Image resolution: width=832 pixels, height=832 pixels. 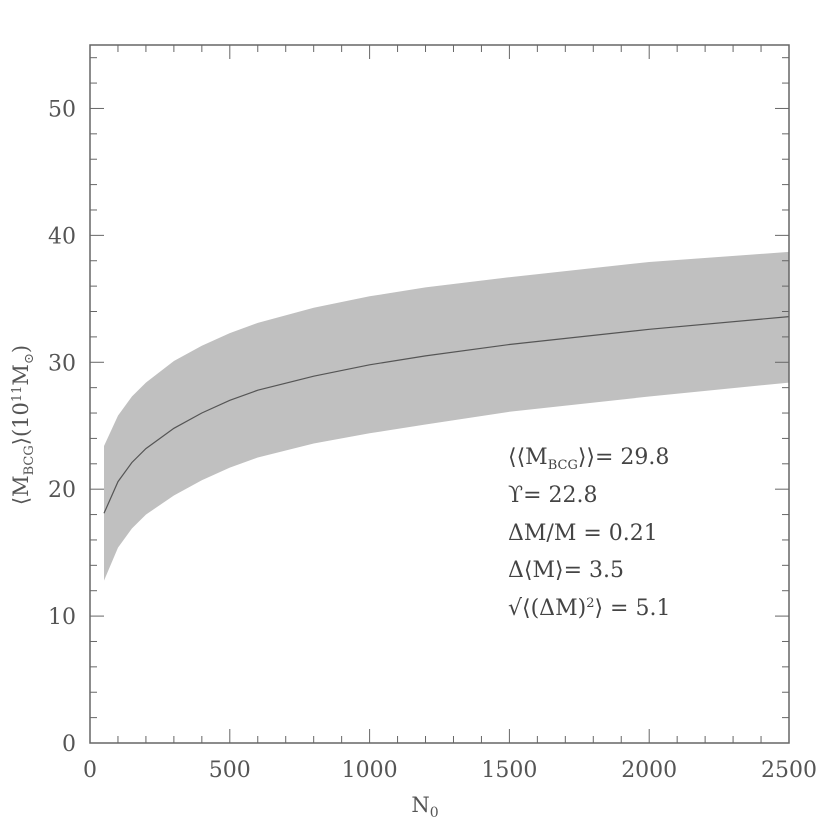 I want to click on annotation-upsilon: ϒ= 22.8, so click(x=553, y=495).